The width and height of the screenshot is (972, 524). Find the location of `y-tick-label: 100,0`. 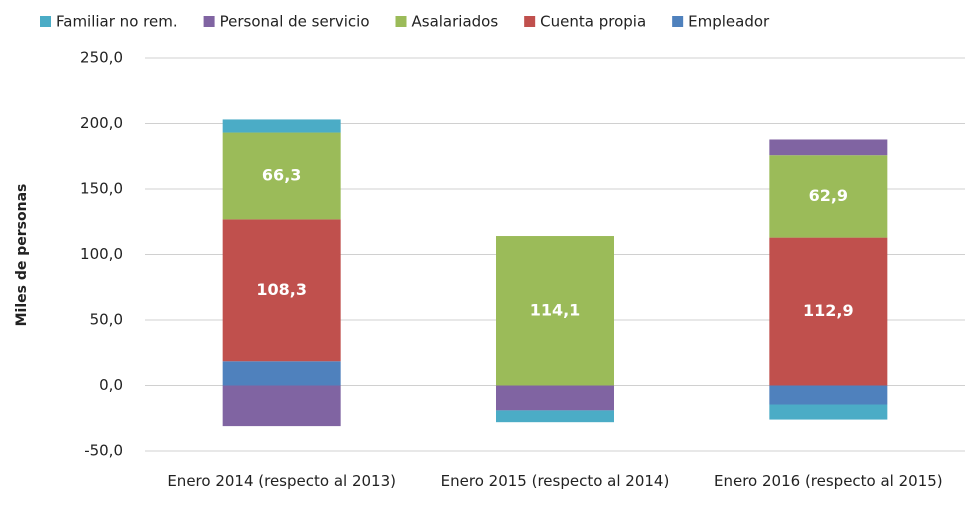

y-tick-label: 100,0 is located at coordinates (101, 254).